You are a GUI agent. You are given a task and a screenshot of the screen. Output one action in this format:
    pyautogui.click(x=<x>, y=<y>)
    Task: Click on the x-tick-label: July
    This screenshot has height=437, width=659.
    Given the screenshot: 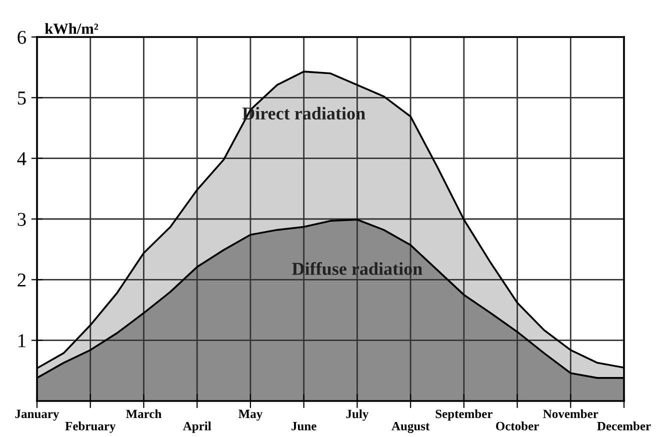 What is the action you would take?
    pyautogui.click(x=357, y=415)
    